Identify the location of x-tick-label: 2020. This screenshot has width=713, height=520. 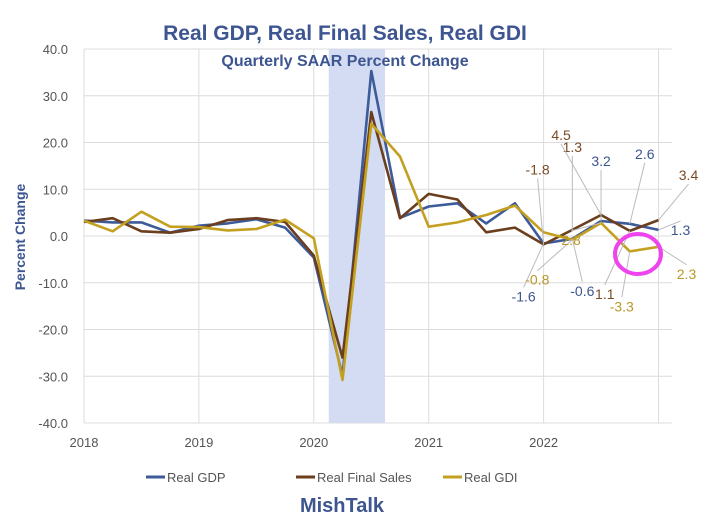
(313, 442).